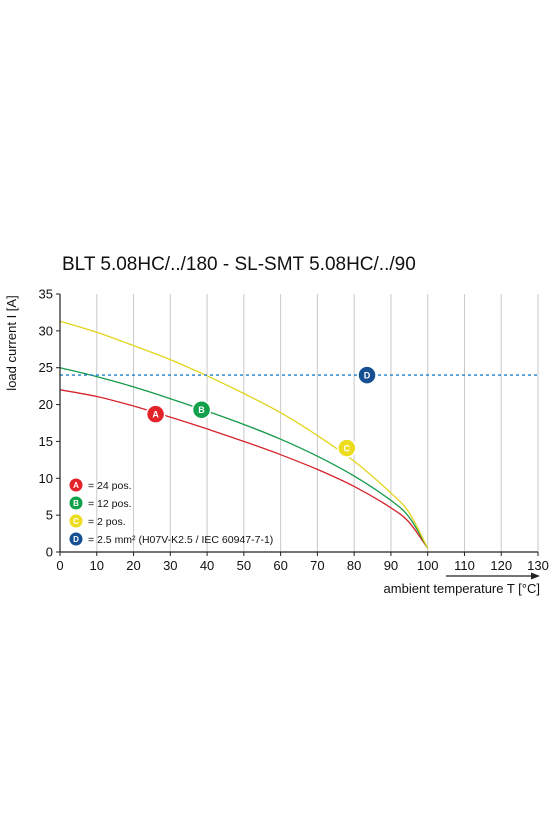 The image size is (560, 840). Describe the element at coordinates (46, 367) in the screenshot. I see `y-tick-label: 25` at that location.